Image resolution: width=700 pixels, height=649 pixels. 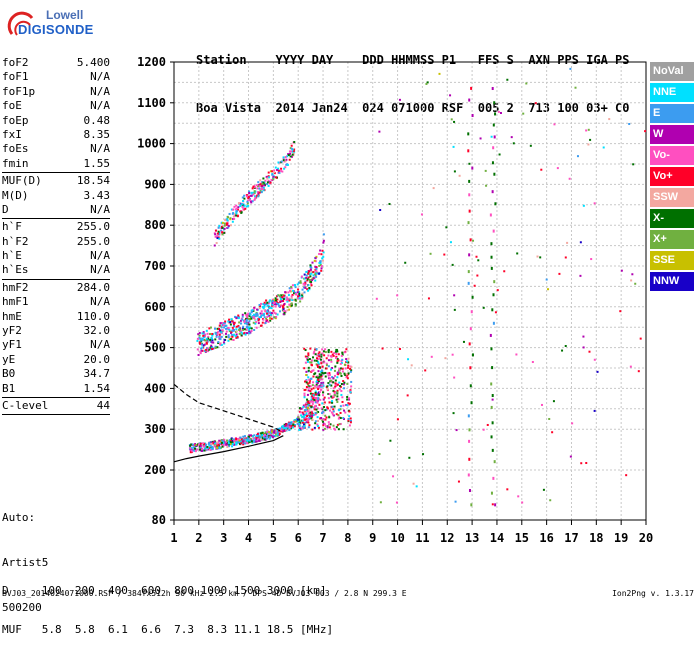 What do you see at coordinates (497, 538) in the screenshot?
I see `x-tick-label: 14` at bounding box center [497, 538].